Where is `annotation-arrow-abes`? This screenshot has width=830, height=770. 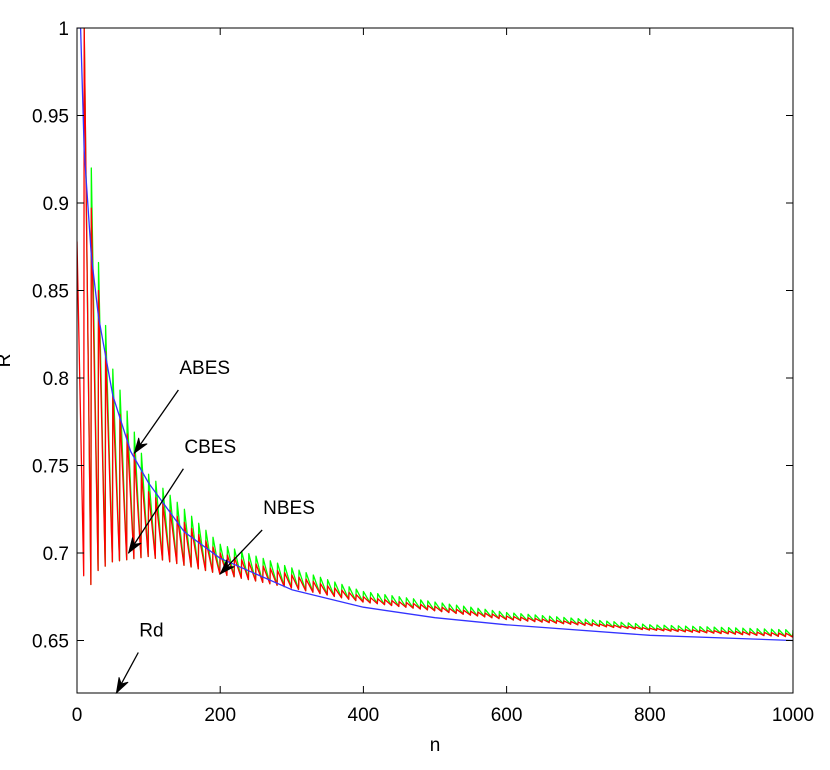 annotation-arrow-abes is located at coordinates (156, 421).